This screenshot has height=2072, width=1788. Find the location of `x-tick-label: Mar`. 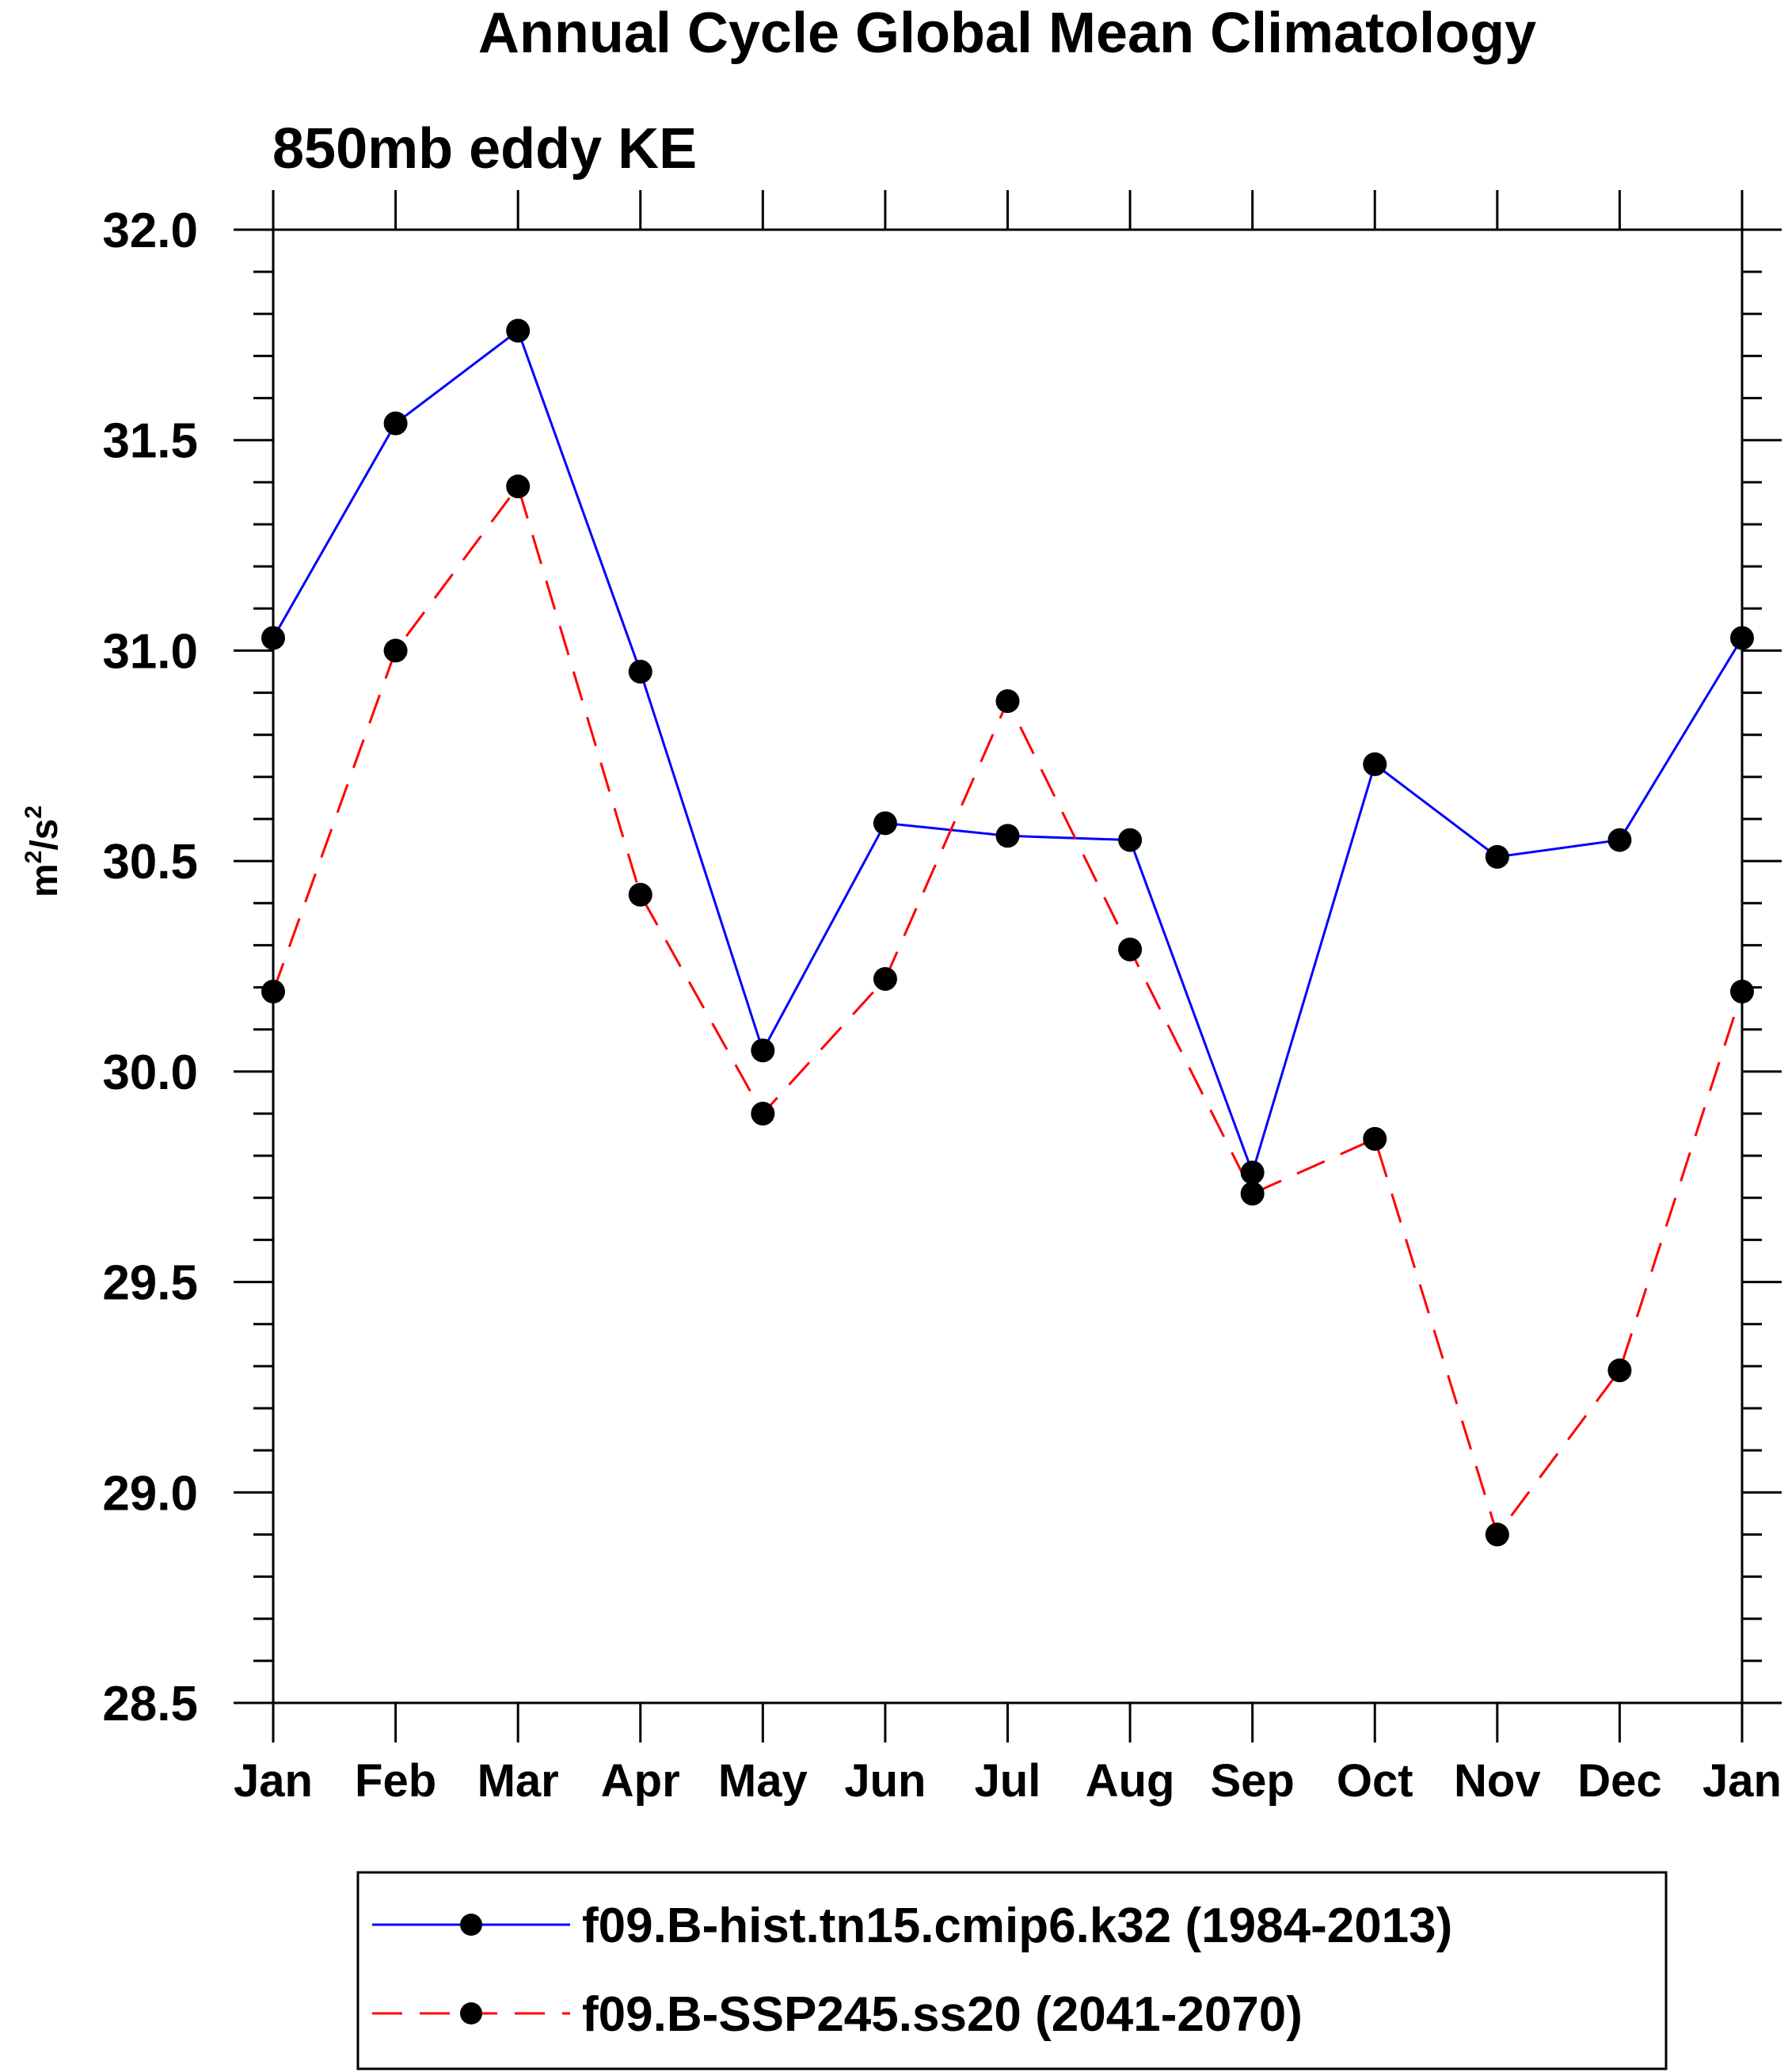

x-tick-label: Mar is located at coordinates (518, 1781).